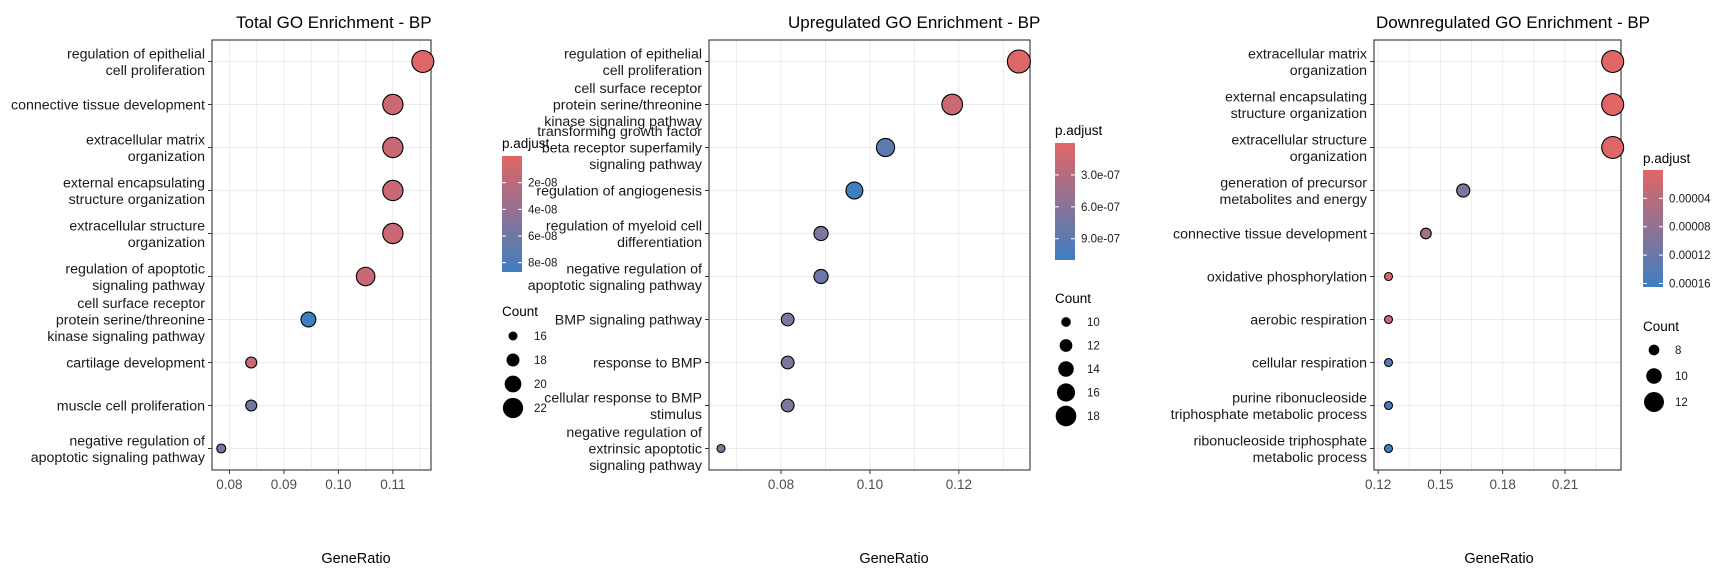 This screenshot has height=576, width=1728. I want to click on category-label-line: cartilage development, so click(135, 364).